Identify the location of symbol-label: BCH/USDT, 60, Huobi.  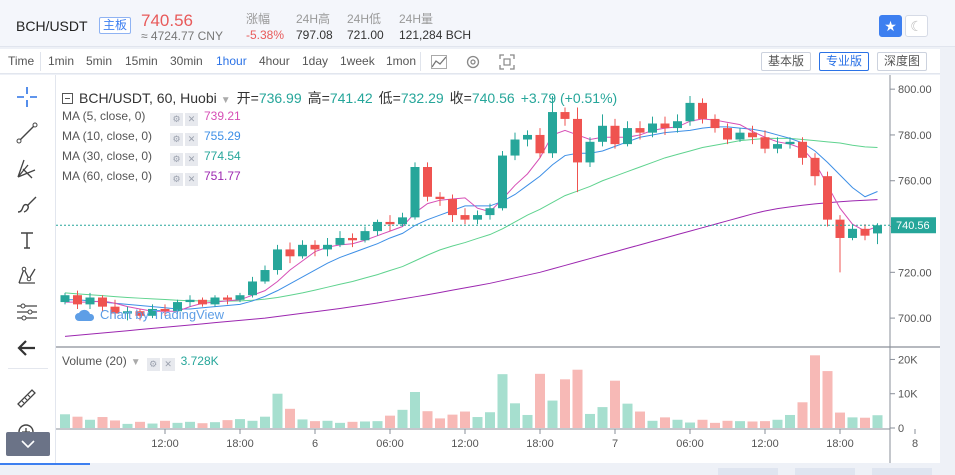
(148, 98).